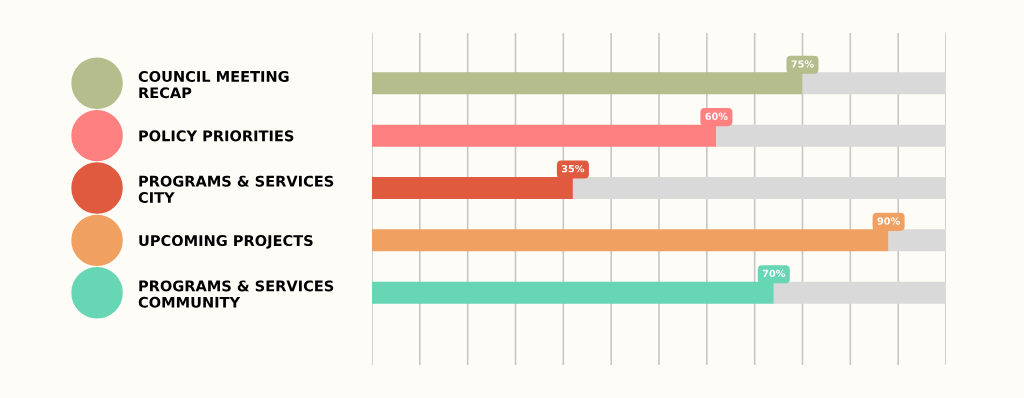  Describe the element at coordinates (213, 84) in the screenshot. I see `y-tick-label: COUNCIL MEETING RECAP` at that location.